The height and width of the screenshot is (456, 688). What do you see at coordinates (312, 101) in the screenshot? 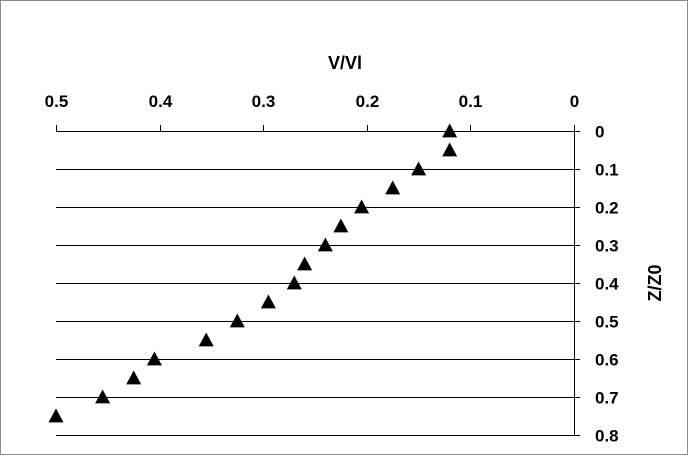
I see `x-tick-labels: 0.5 0.4 0.3 0.2 0.1 0` at bounding box center [312, 101].